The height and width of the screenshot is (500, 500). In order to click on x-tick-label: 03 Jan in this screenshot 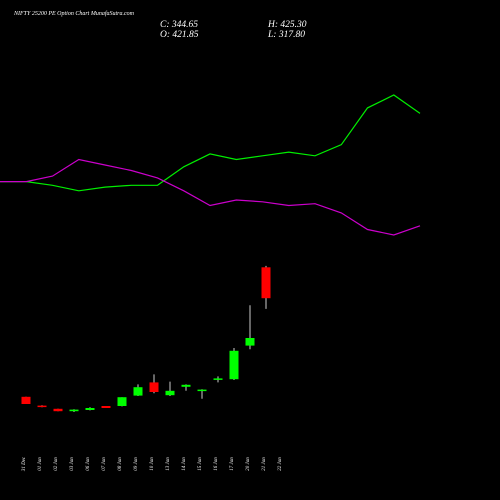, I will do `click(72, 464)`.